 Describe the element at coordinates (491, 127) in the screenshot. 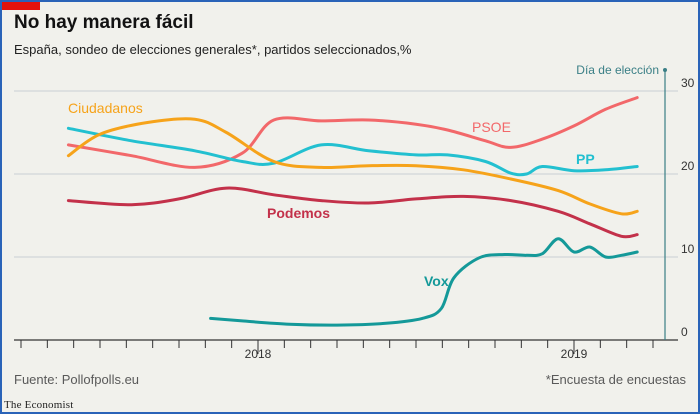

I see `series-label-psoe: PSOE` at that location.